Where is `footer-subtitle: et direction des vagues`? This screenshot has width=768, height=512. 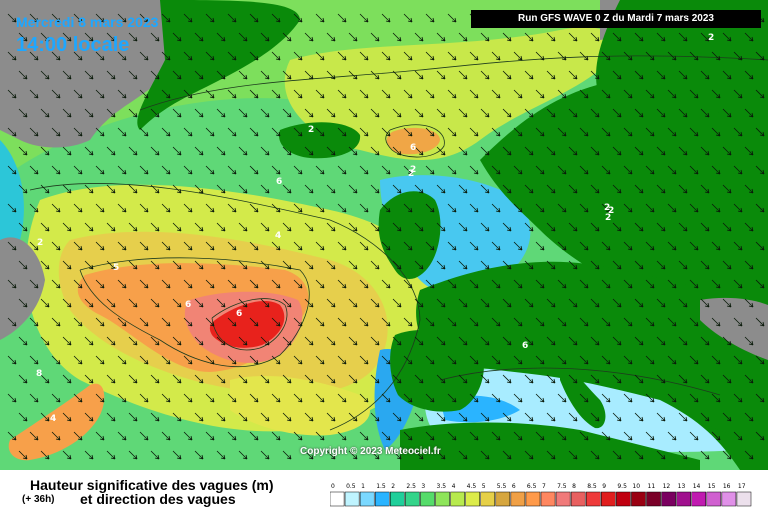
footer-subtitle: et direction des vagues is located at coordinates (158, 499).